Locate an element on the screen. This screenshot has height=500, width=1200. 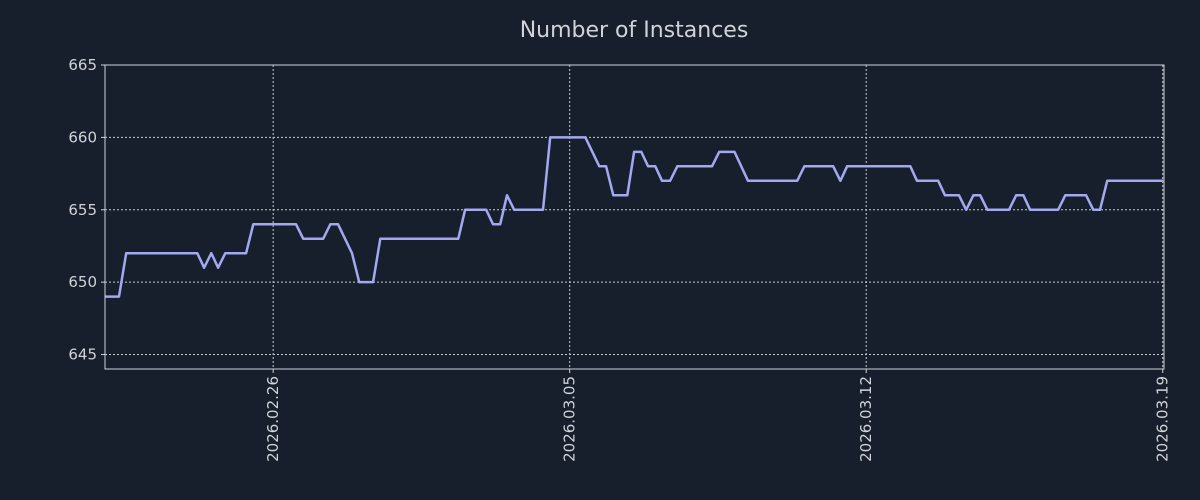
chart-title: Number of Instances is located at coordinates (634, 30).